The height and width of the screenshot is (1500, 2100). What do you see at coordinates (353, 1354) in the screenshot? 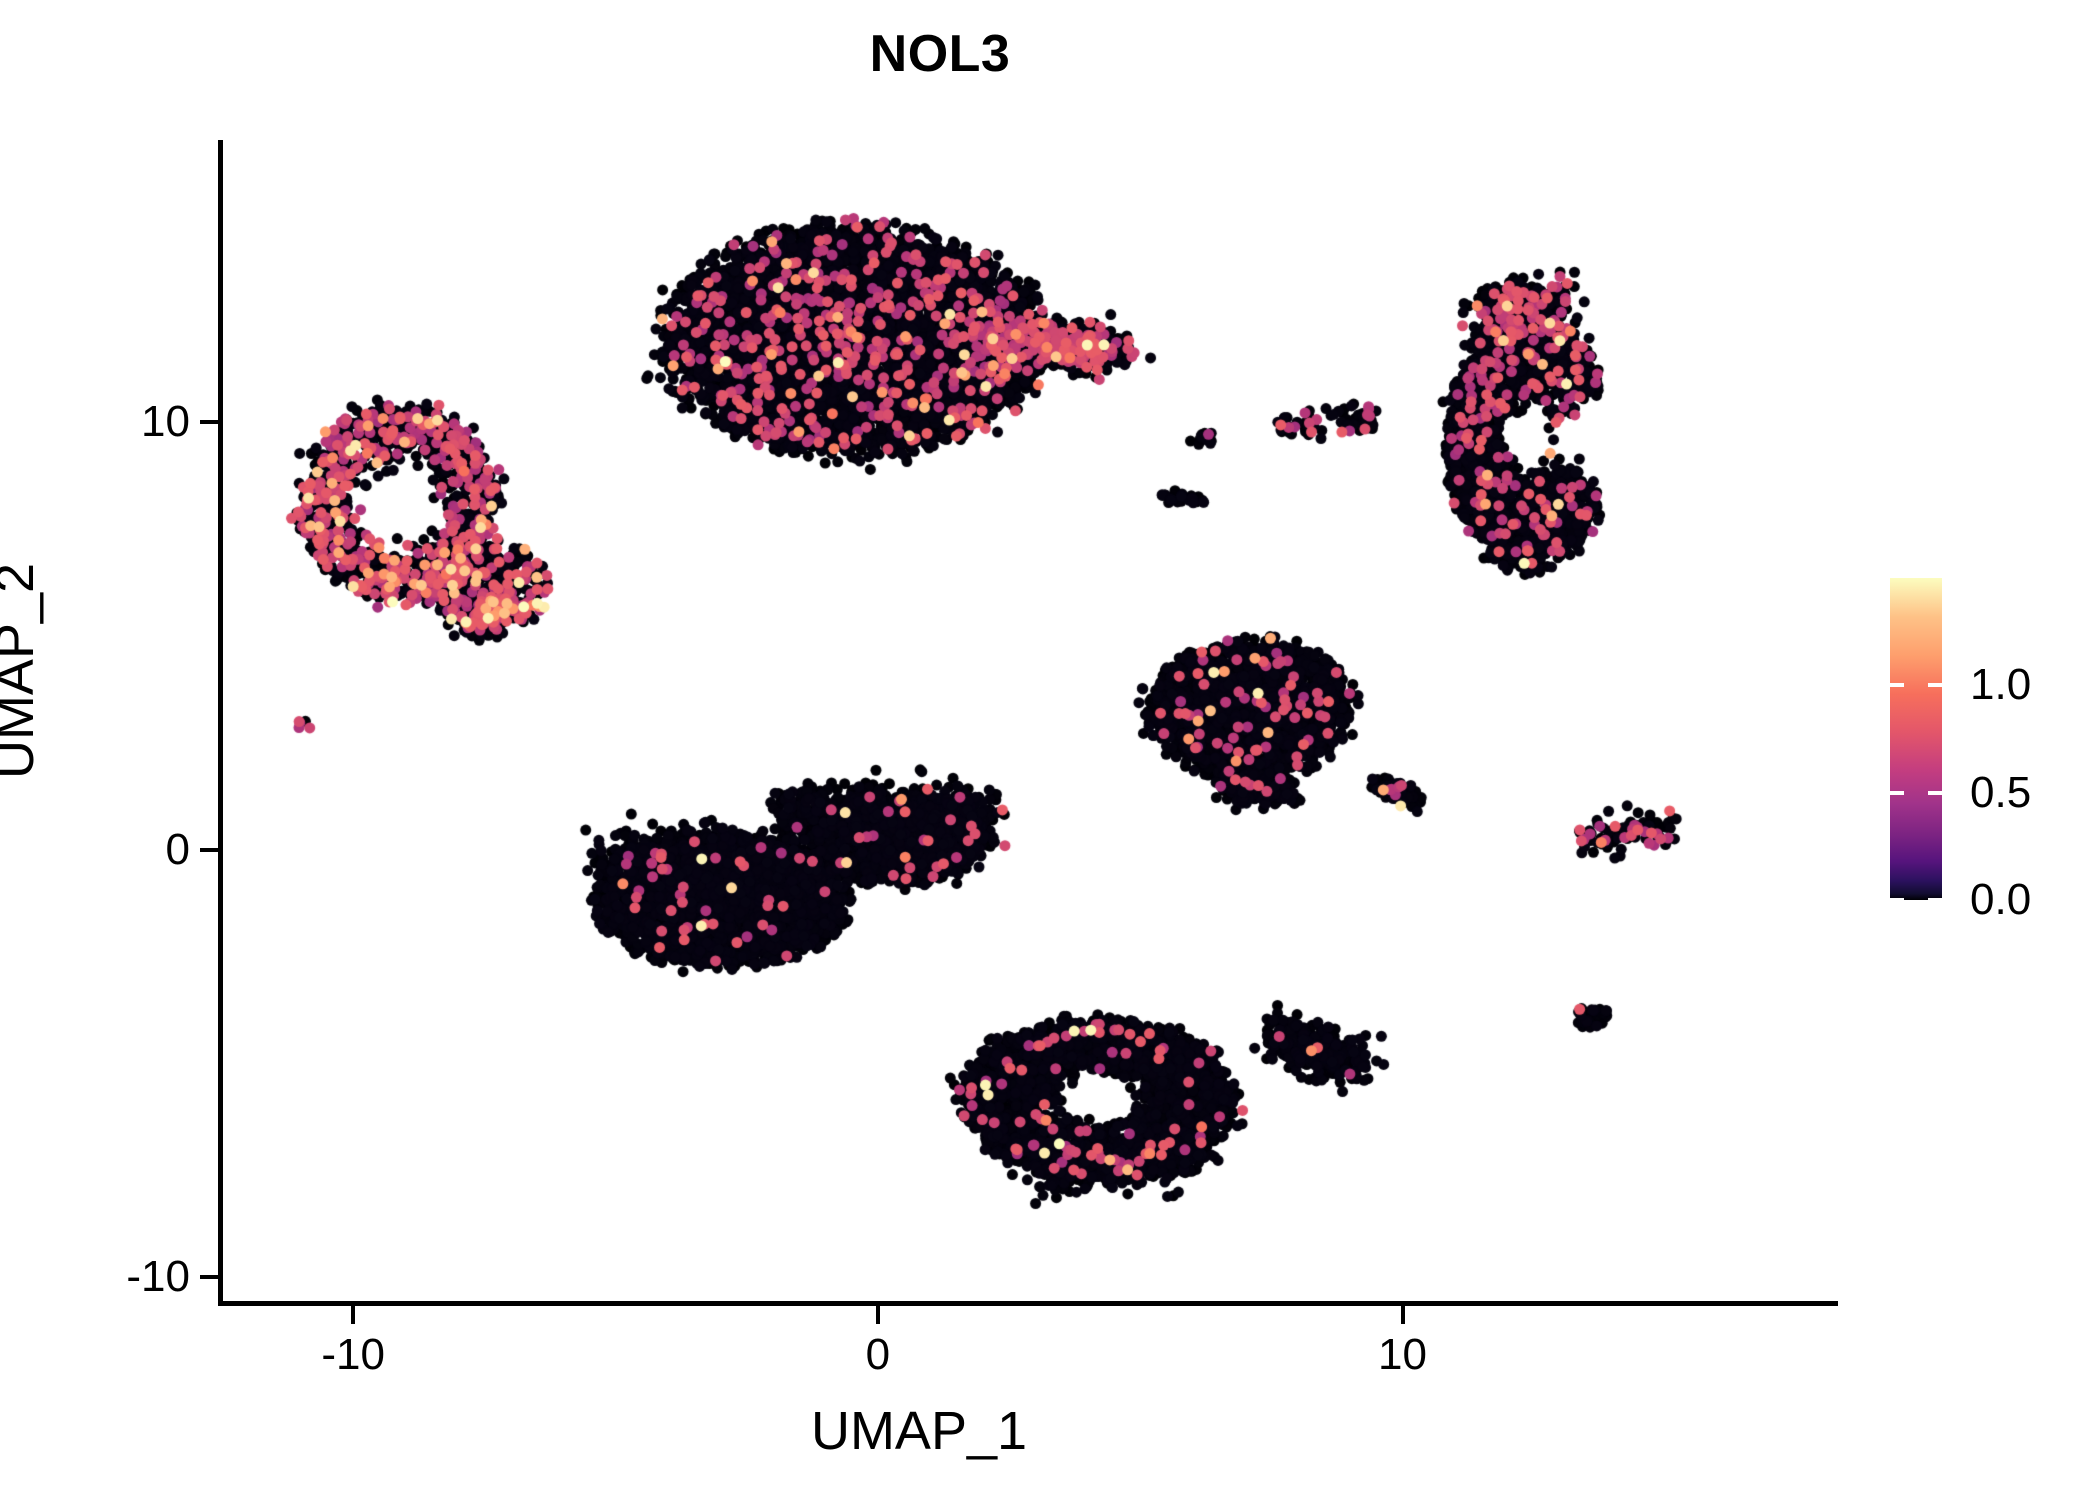
I see `x-tick-label: -10` at bounding box center [353, 1354].